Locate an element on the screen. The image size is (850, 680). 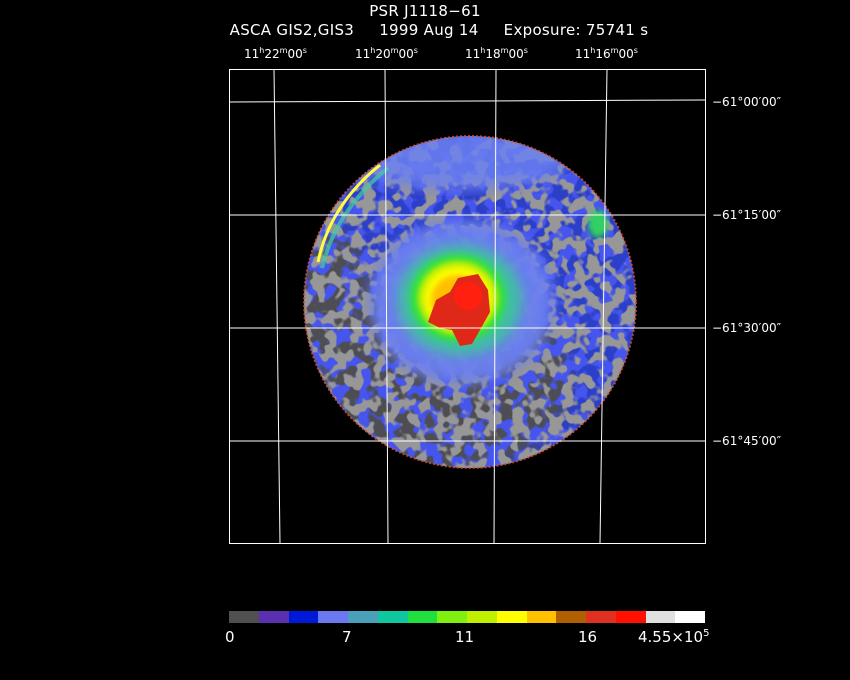
ra-label-1: 11h22m00s is located at coordinates (275, 53).